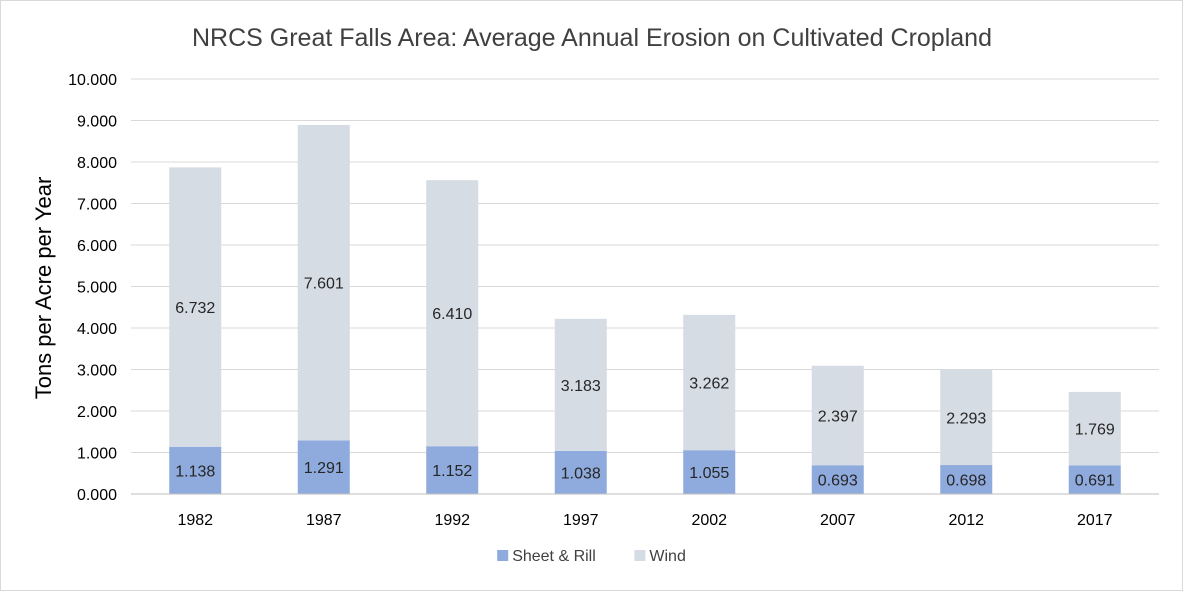 Image resolution: width=1183 pixels, height=595 pixels. I want to click on y-tick-label: 5.000, so click(97, 288).